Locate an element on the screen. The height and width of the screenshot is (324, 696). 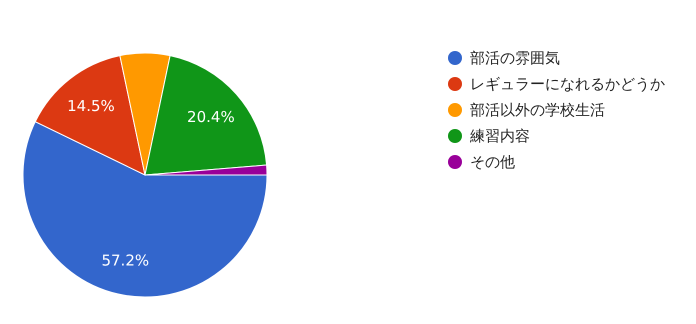
data-label: 20.4% is located at coordinates (211, 117).